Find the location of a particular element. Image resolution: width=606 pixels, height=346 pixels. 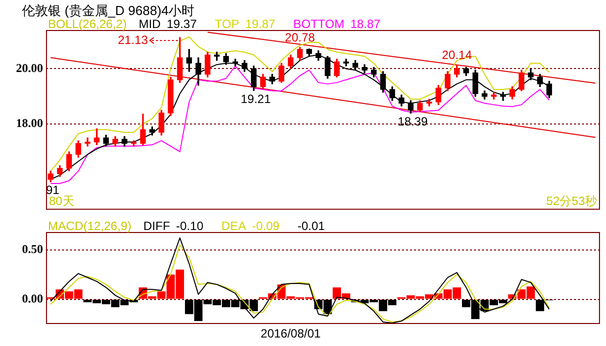

y-tick-label: 18.00 is located at coordinates (29, 123).